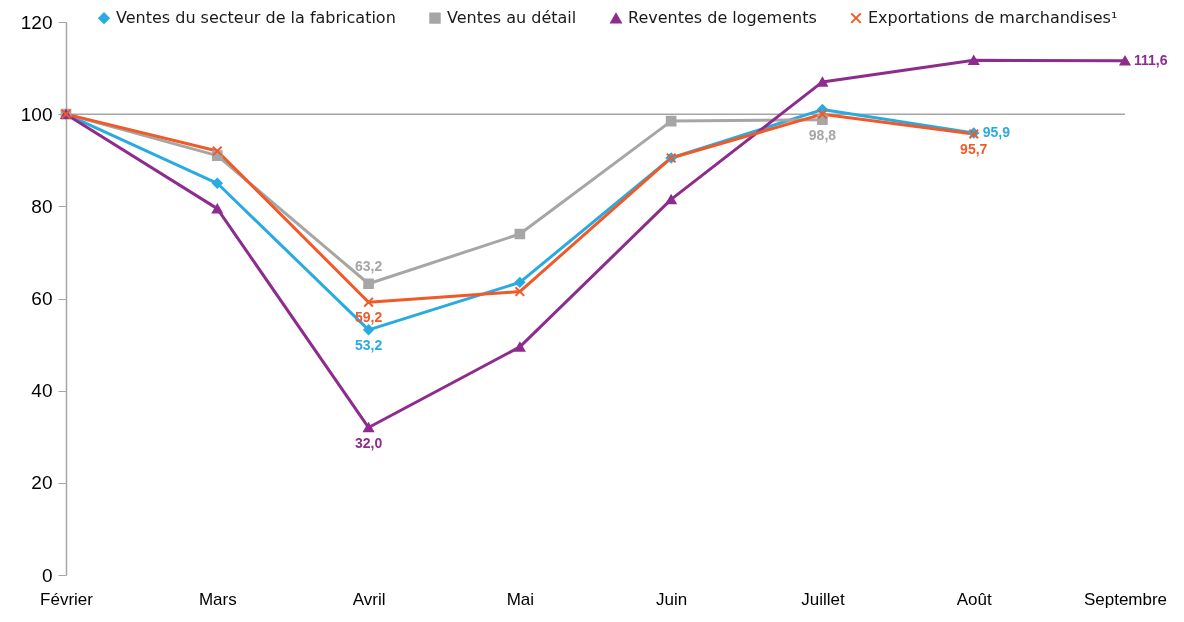  What do you see at coordinates (822, 134) in the screenshot?
I see `data-label: 98,8` at bounding box center [822, 134].